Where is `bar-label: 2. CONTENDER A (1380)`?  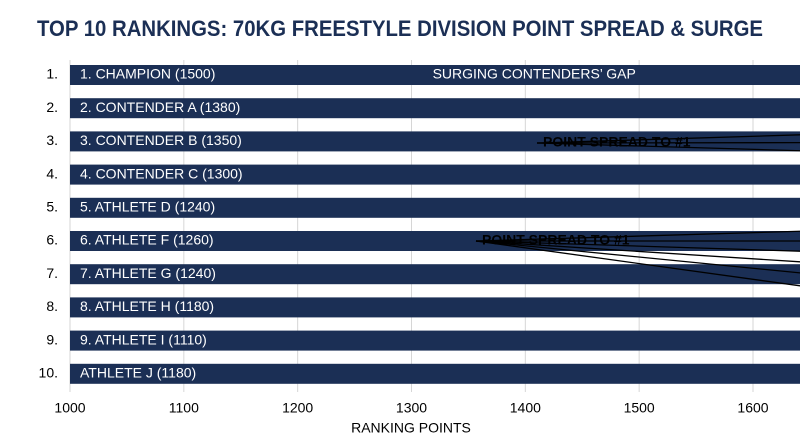 bar-label: 2. CONTENDER A (1380) is located at coordinates (160, 107).